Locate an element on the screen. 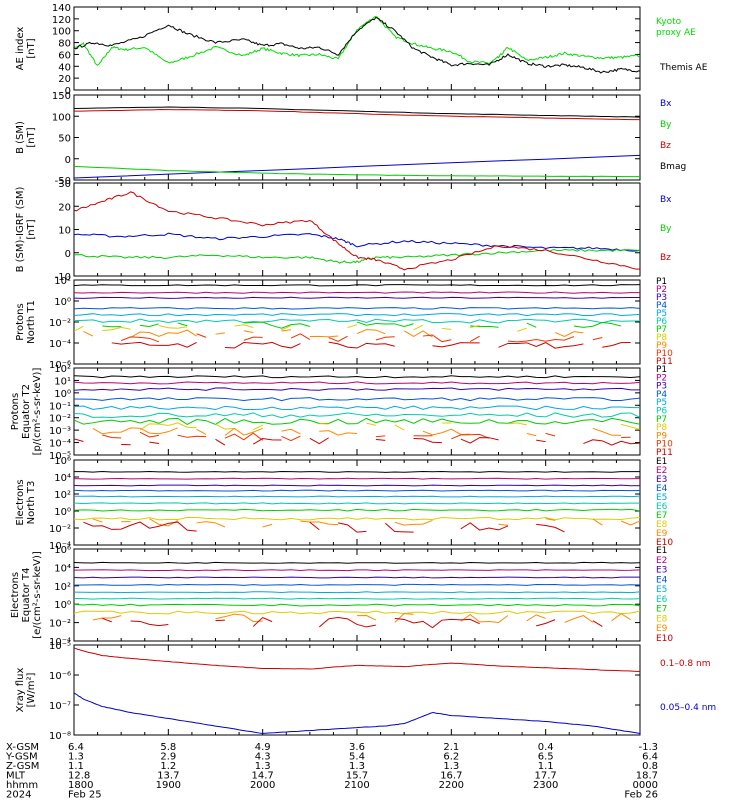  y-tick-label: 30 is located at coordinates (64, 184).